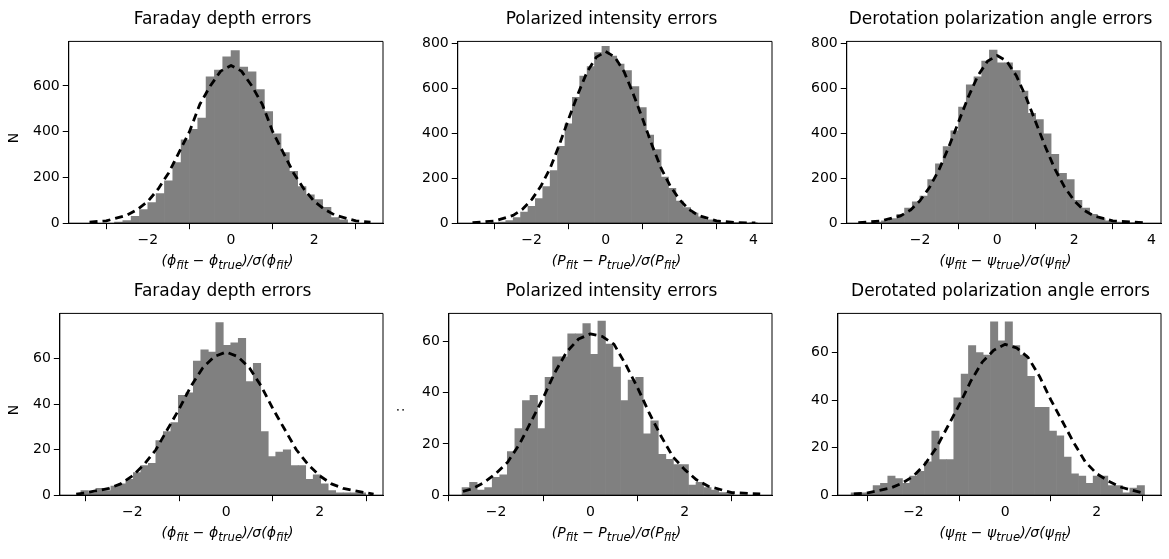 The image size is (1169, 559). I want to click on chart-title: Derotation polarization angle errors, so click(1000, 19).